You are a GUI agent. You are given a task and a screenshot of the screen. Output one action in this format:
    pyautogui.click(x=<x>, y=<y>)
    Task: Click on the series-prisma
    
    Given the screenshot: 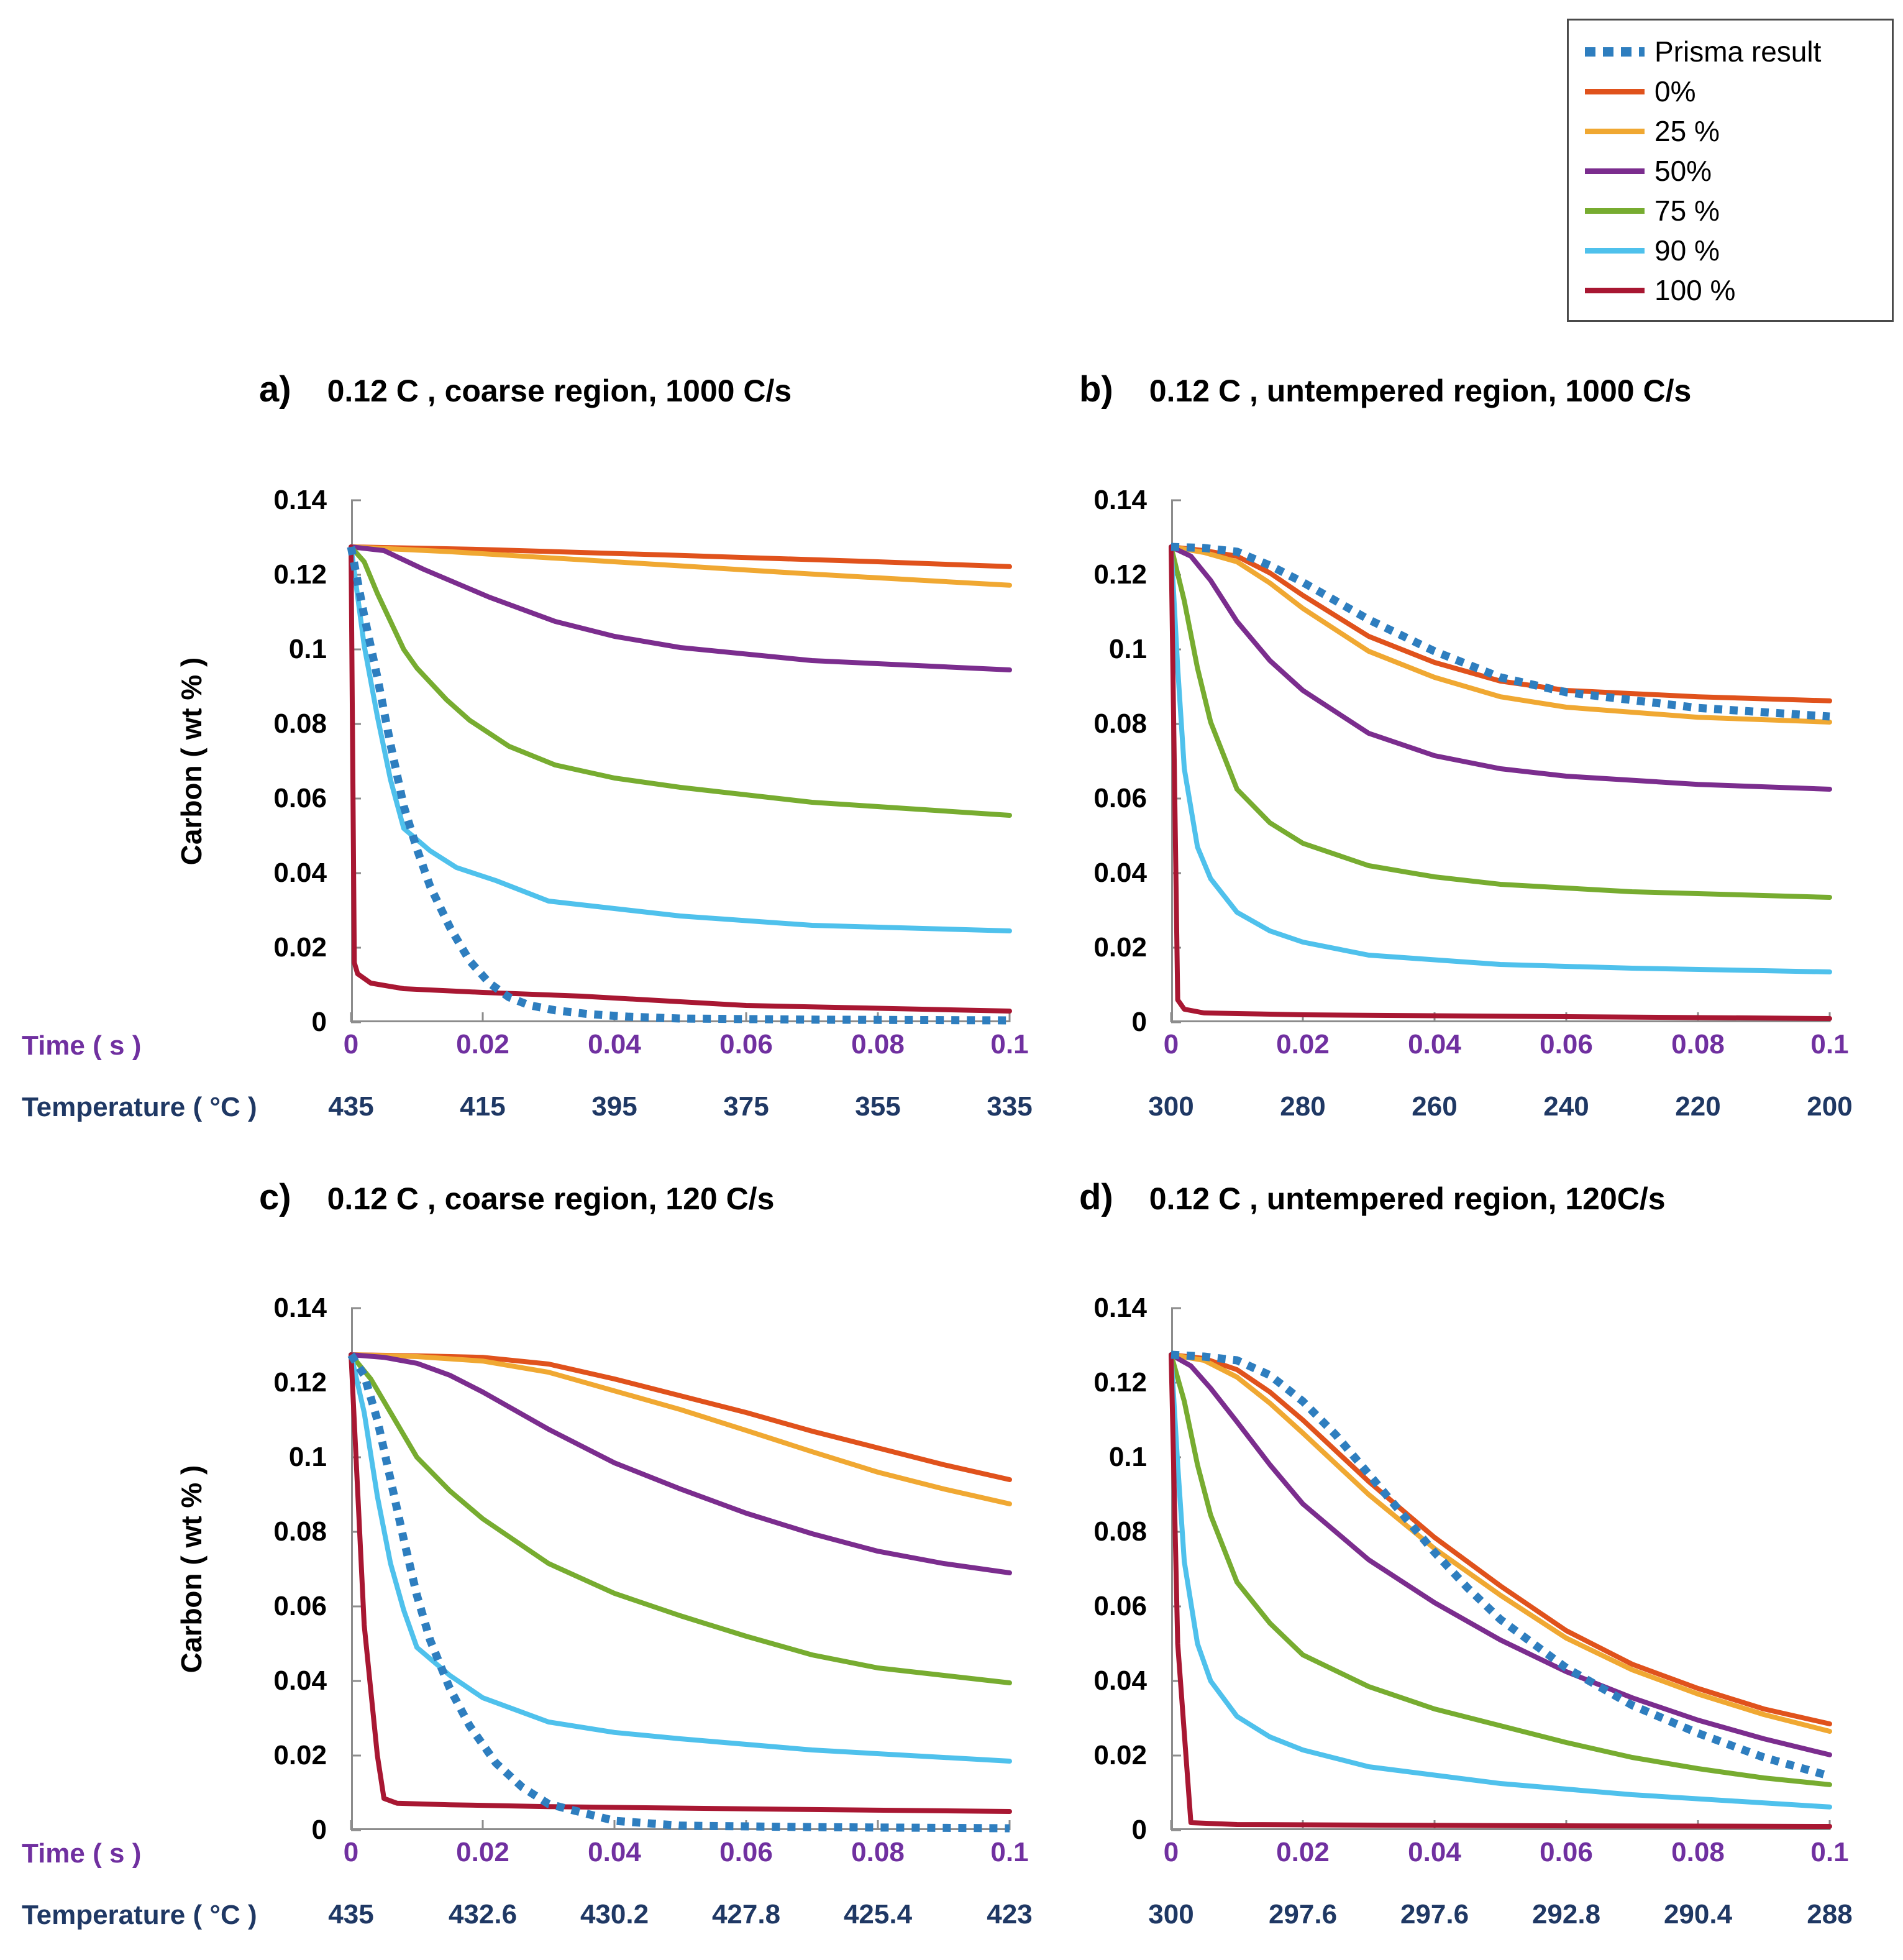 What is the action you would take?
    pyautogui.click(x=1501, y=1565)
    